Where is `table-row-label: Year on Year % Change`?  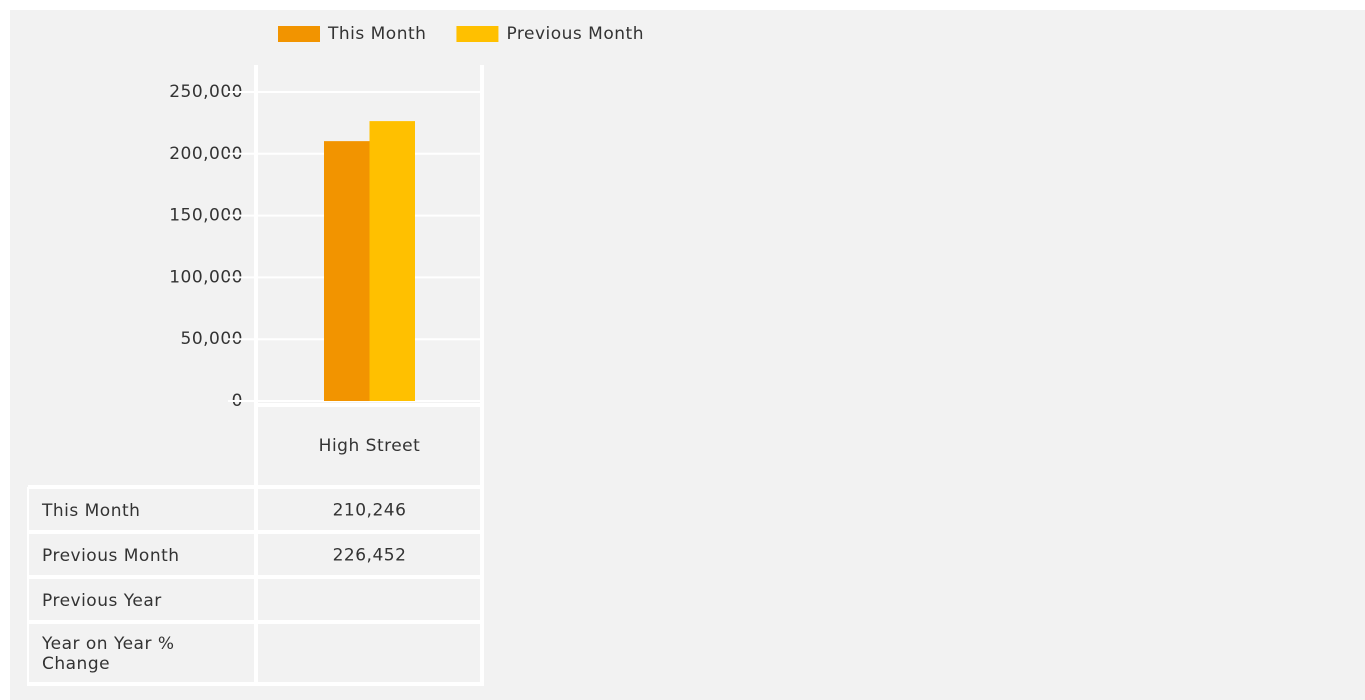
table-row-label: Year on Year % Change is located at coordinates (108, 654).